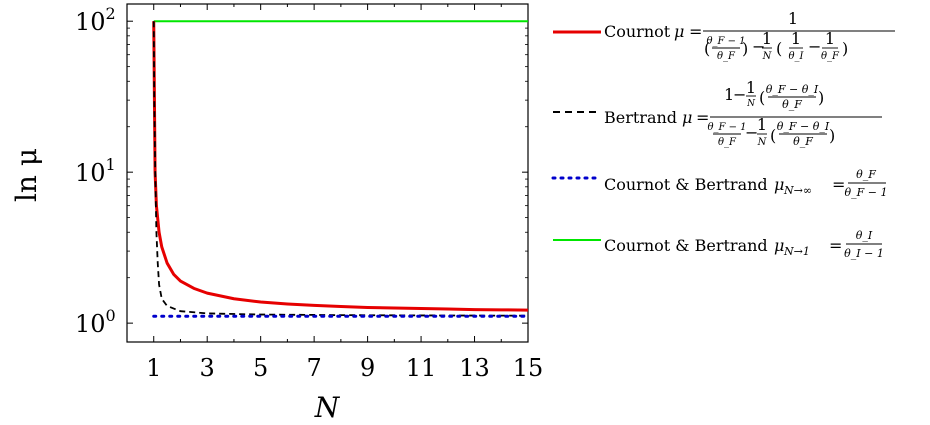 The width and height of the screenshot is (930, 425). Describe the element at coordinates (528, 368) in the screenshot. I see `x-tick-label: 15` at that location.